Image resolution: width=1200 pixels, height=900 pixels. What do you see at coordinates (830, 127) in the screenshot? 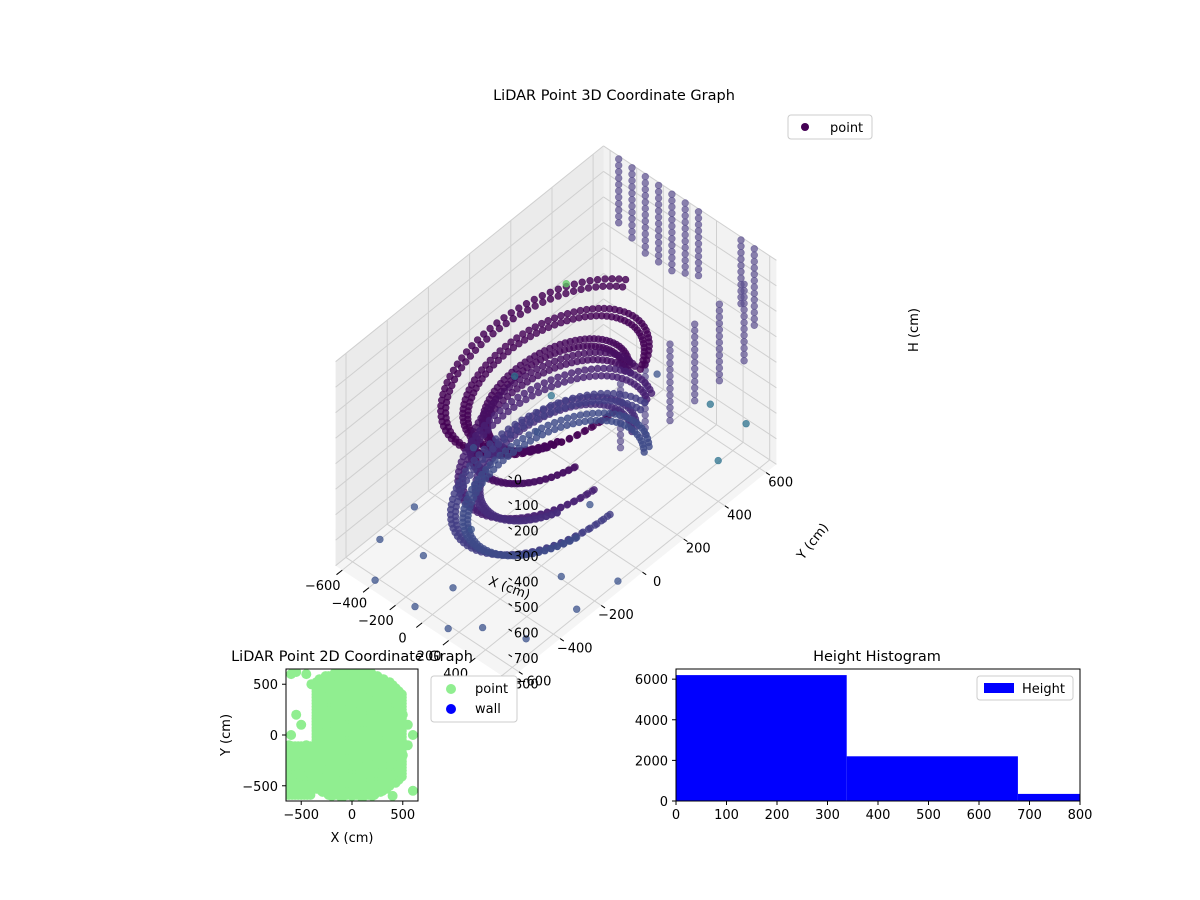
I see `chart-3d-legend: point` at bounding box center [830, 127].